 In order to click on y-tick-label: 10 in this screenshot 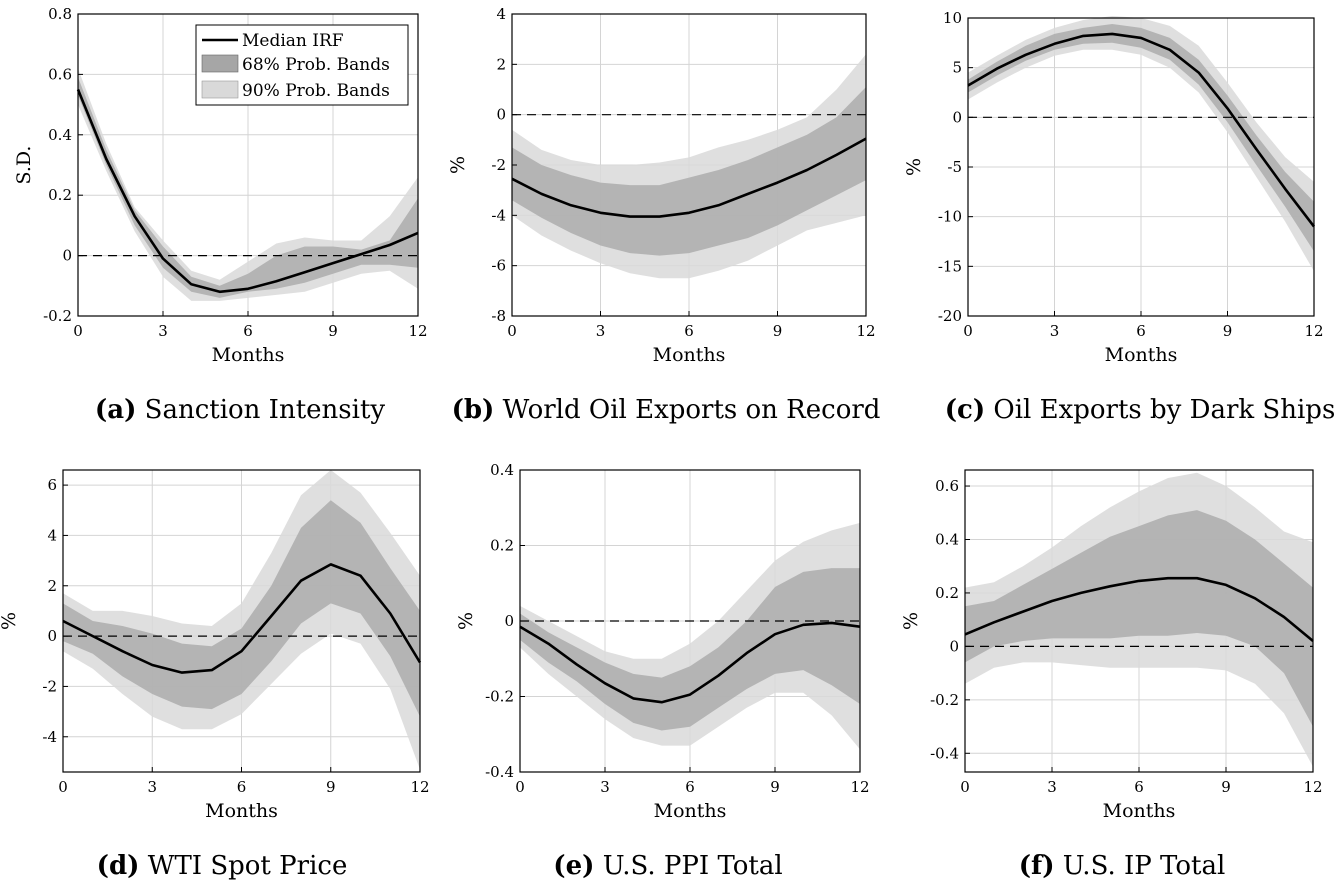, I will do `click(952, 18)`.